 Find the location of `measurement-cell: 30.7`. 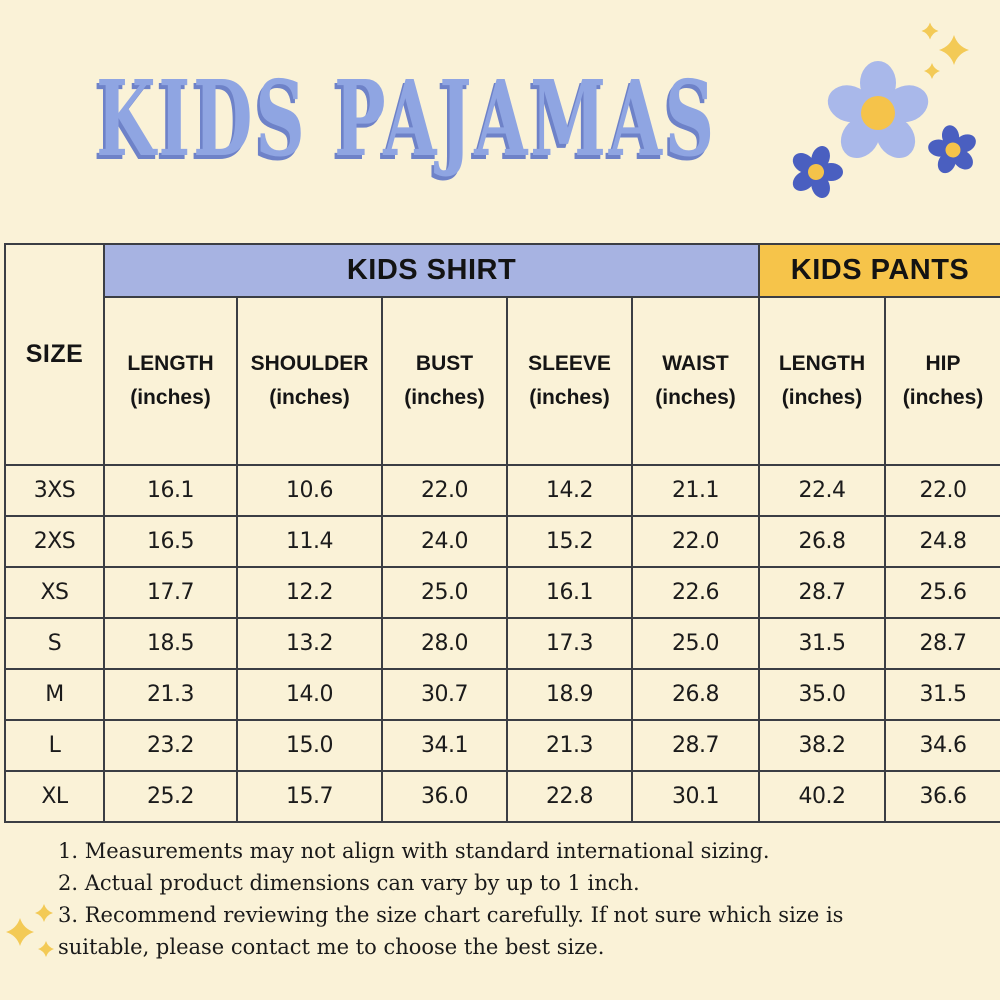

measurement-cell: 30.7 is located at coordinates (444, 694).